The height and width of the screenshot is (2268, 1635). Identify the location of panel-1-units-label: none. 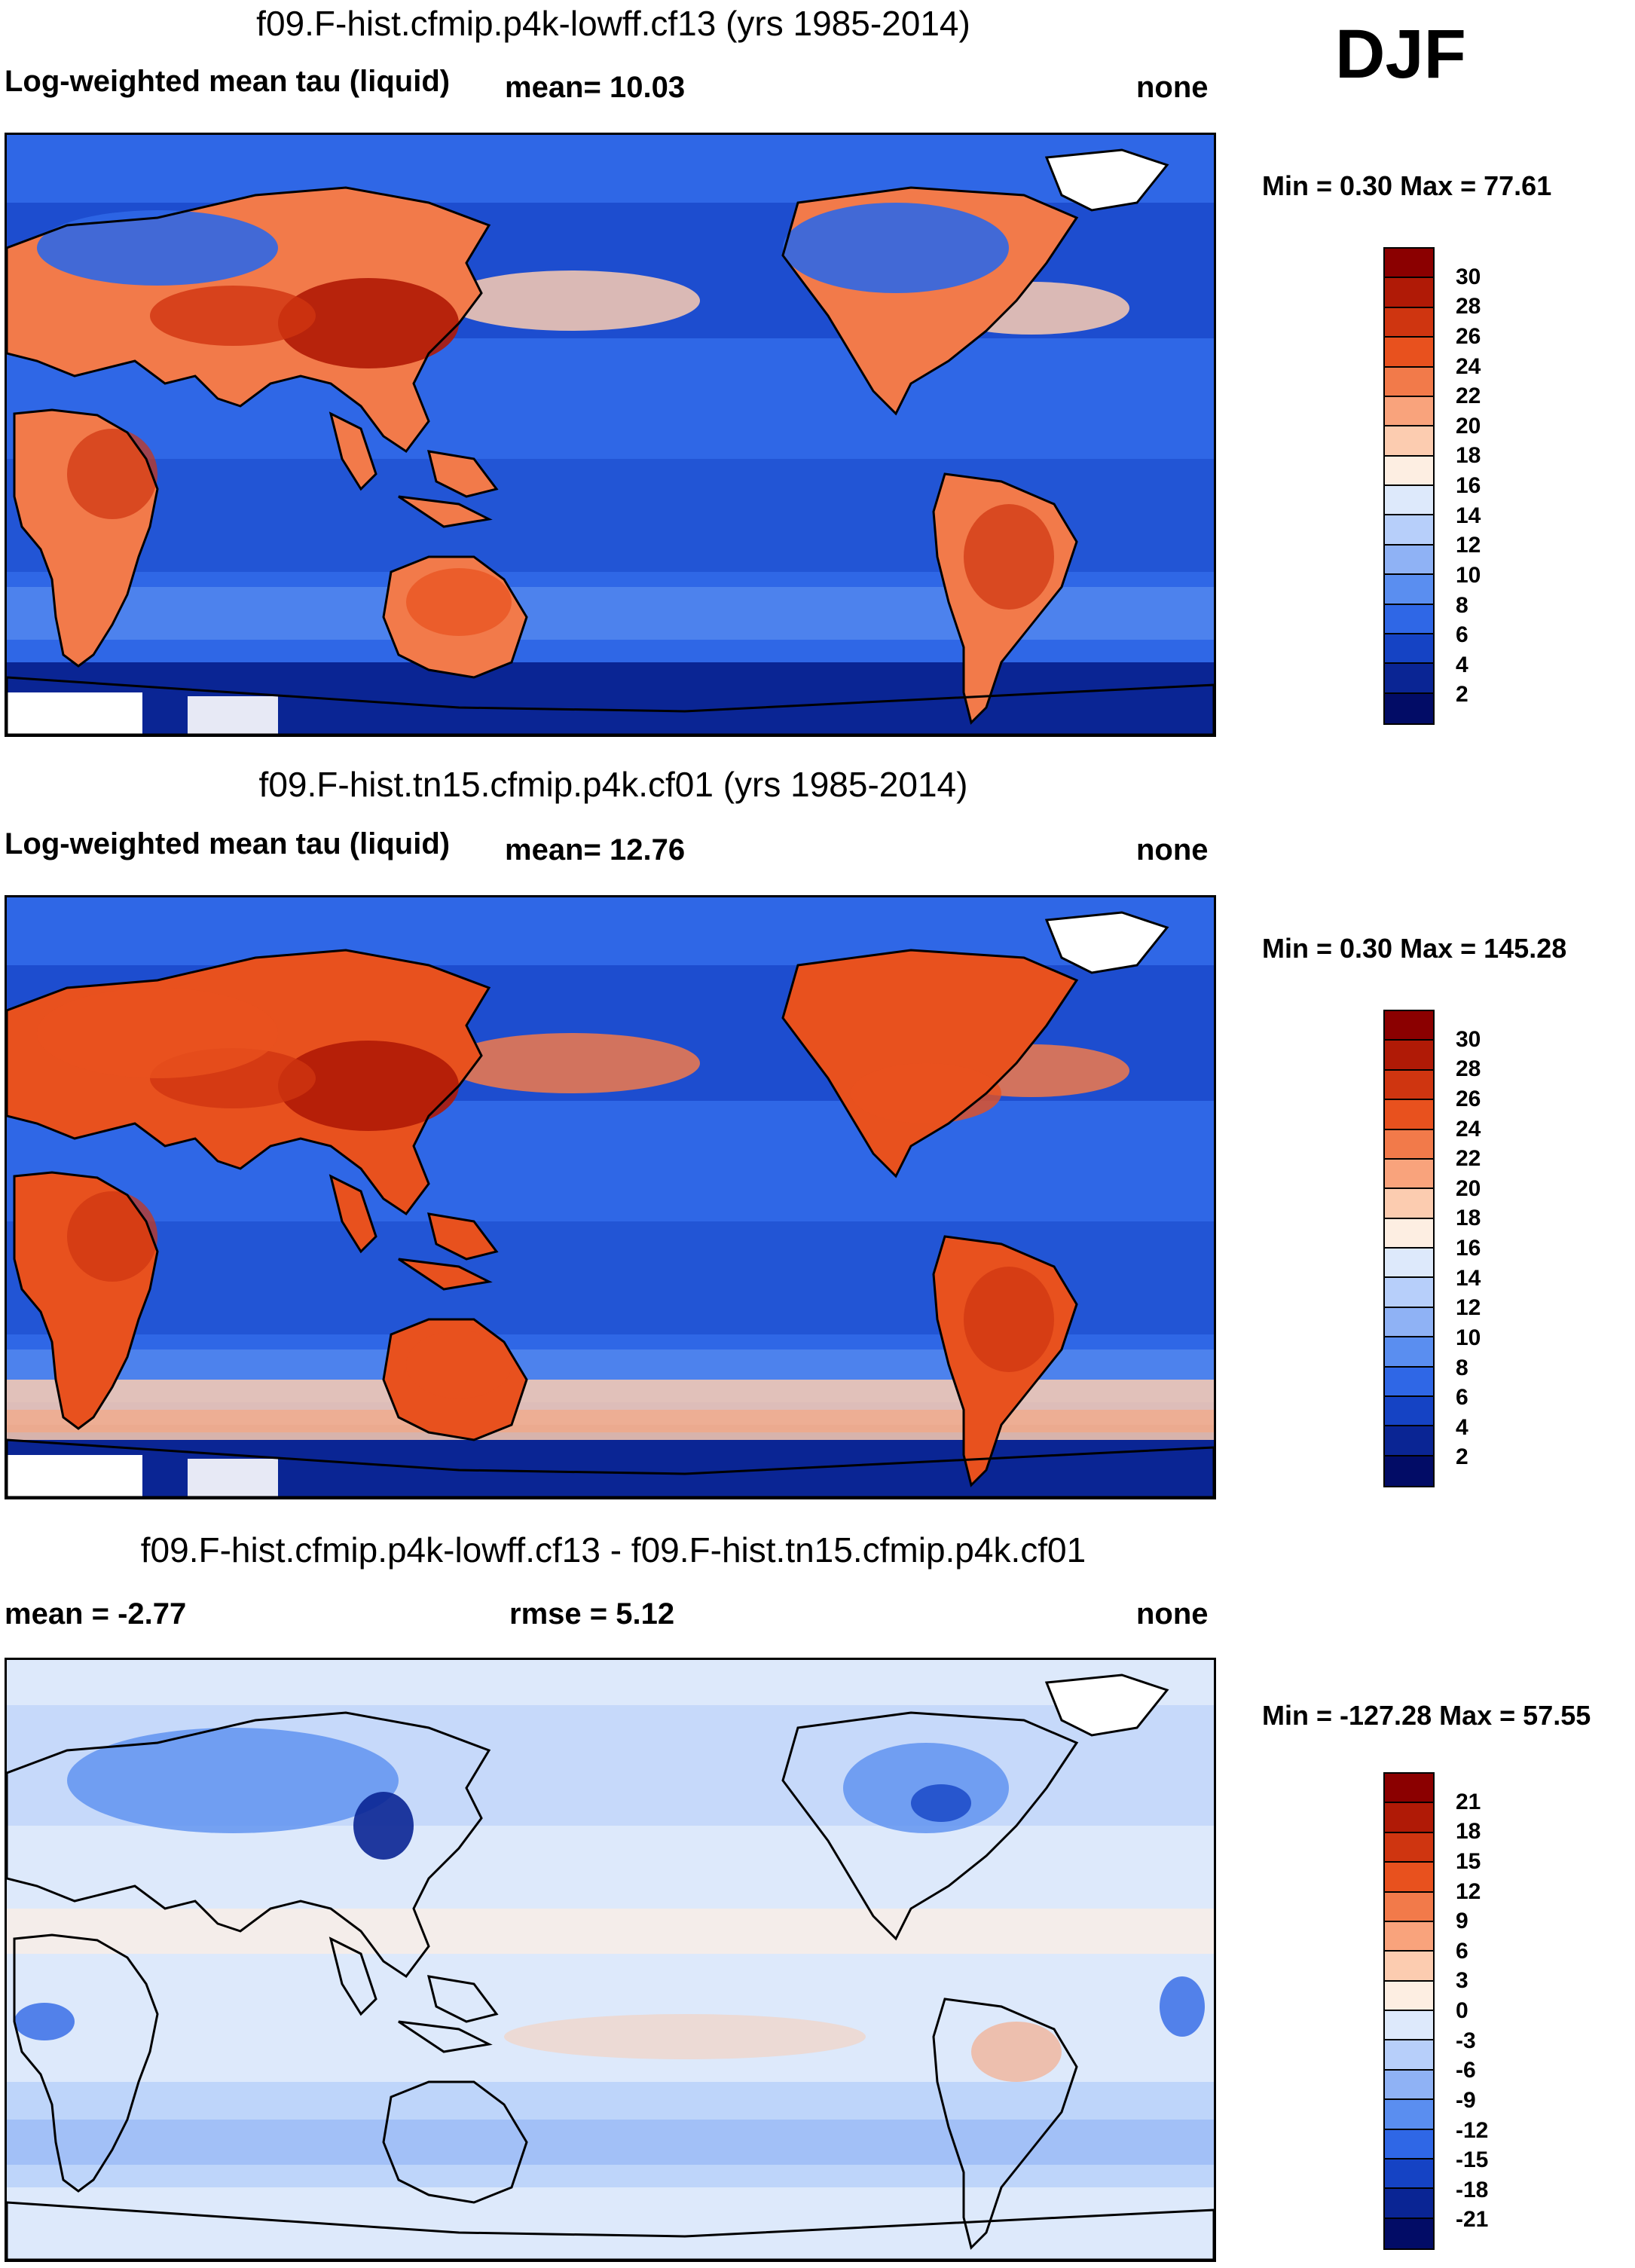
(1173, 87).